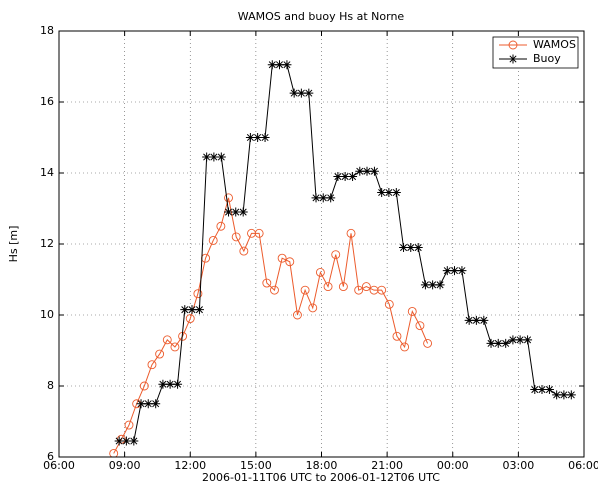 Image resolution: width=598 pixels, height=484 pixels. Describe the element at coordinates (519, 465) in the screenshot. I see `x-tick-label: 03:00` at that location.